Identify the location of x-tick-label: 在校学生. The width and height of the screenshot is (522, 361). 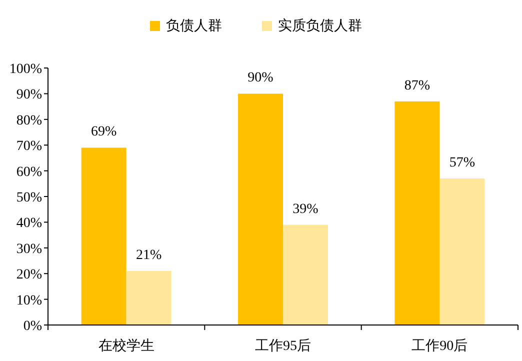
(126, 346).